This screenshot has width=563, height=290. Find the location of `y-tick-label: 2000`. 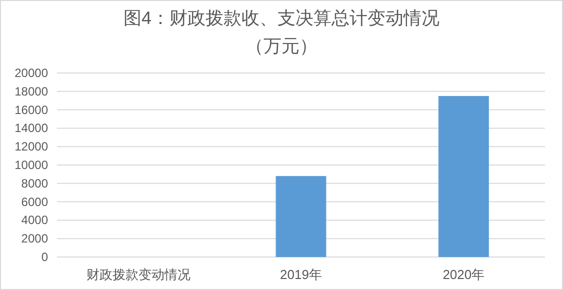

y-tick-label: 2000 is located at coordinates (34, 239).